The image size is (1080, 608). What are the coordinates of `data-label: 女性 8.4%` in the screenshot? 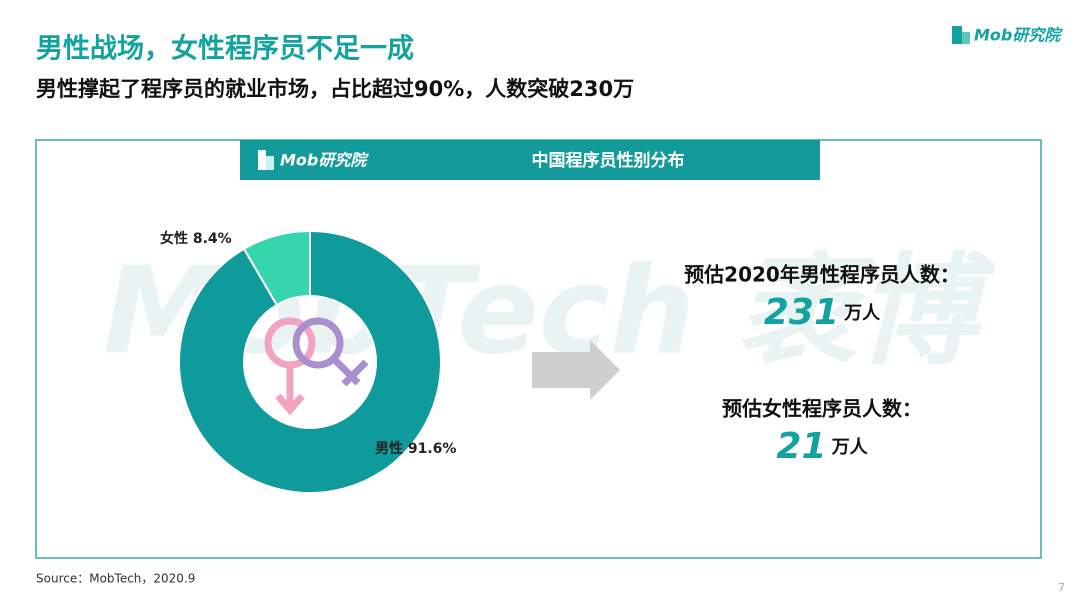 It's located at (196, 238).